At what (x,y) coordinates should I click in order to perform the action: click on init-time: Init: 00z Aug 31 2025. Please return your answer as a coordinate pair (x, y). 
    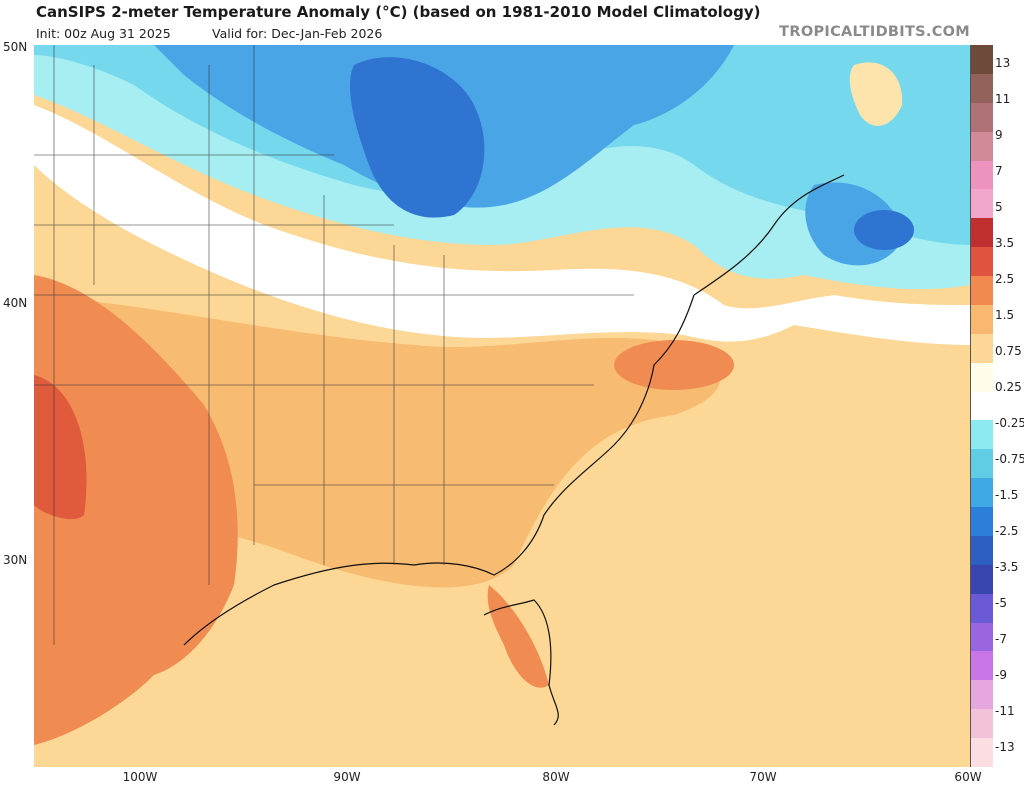
    Looking at the image, I should click on (103, 33).